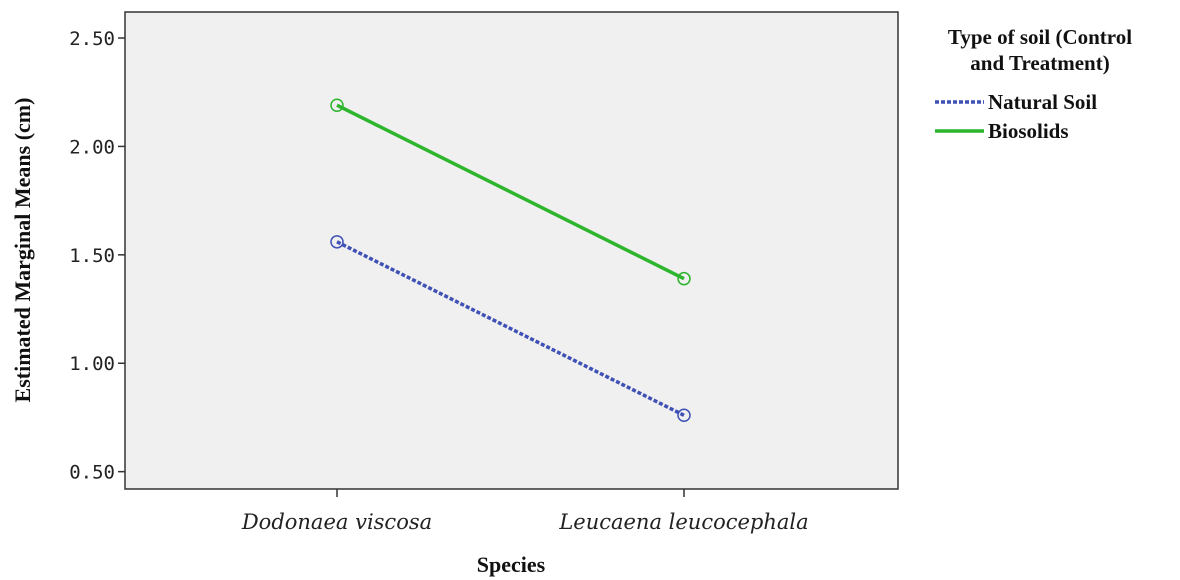 This screenshot has height=580, width=1180. I want to click on y-tick-label: 1.00, so click(92, 364).